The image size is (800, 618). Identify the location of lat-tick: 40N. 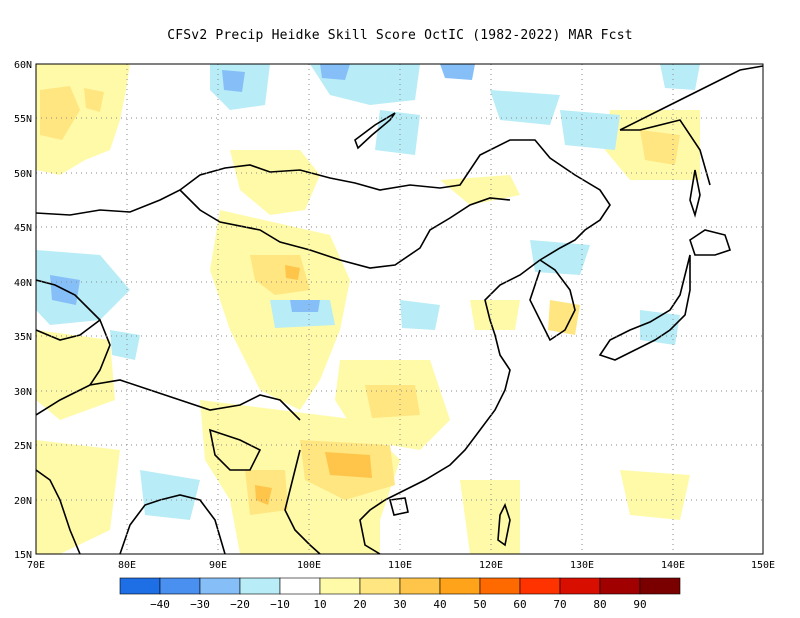
(23, 283).